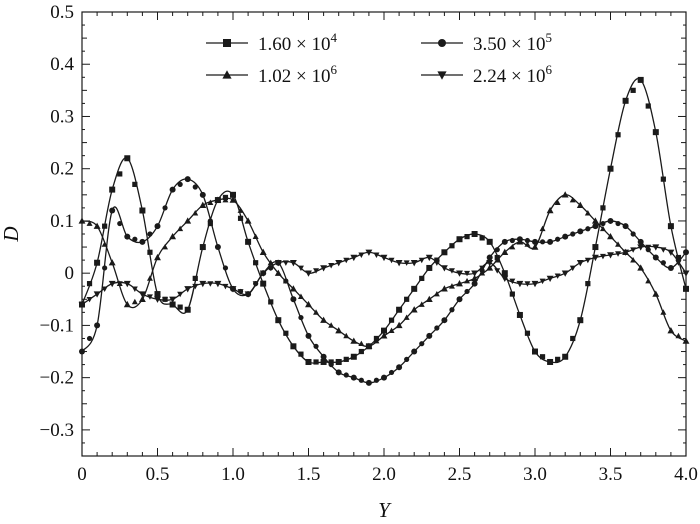  I want to click on legend-exponent: 6, so click(548, 69).